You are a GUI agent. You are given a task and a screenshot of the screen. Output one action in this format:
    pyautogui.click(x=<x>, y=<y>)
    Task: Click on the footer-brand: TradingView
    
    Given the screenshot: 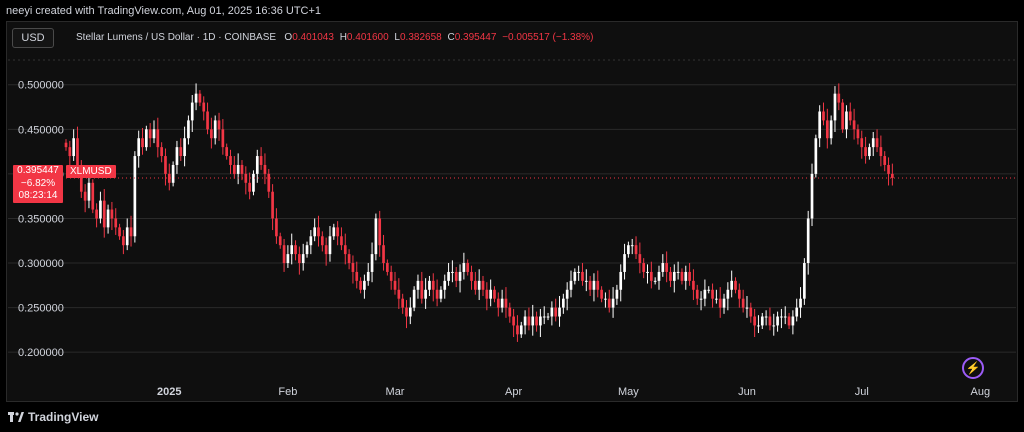 What is the action you would take?
    pyautogui.click(x=53, y=417)
    